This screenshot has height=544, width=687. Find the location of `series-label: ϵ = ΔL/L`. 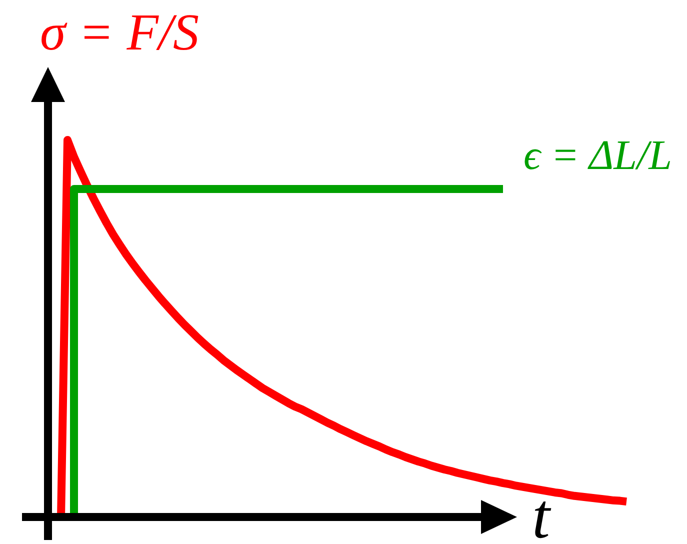

series-label: ϵ = ΔL/L is located at coordinates (597, 156).